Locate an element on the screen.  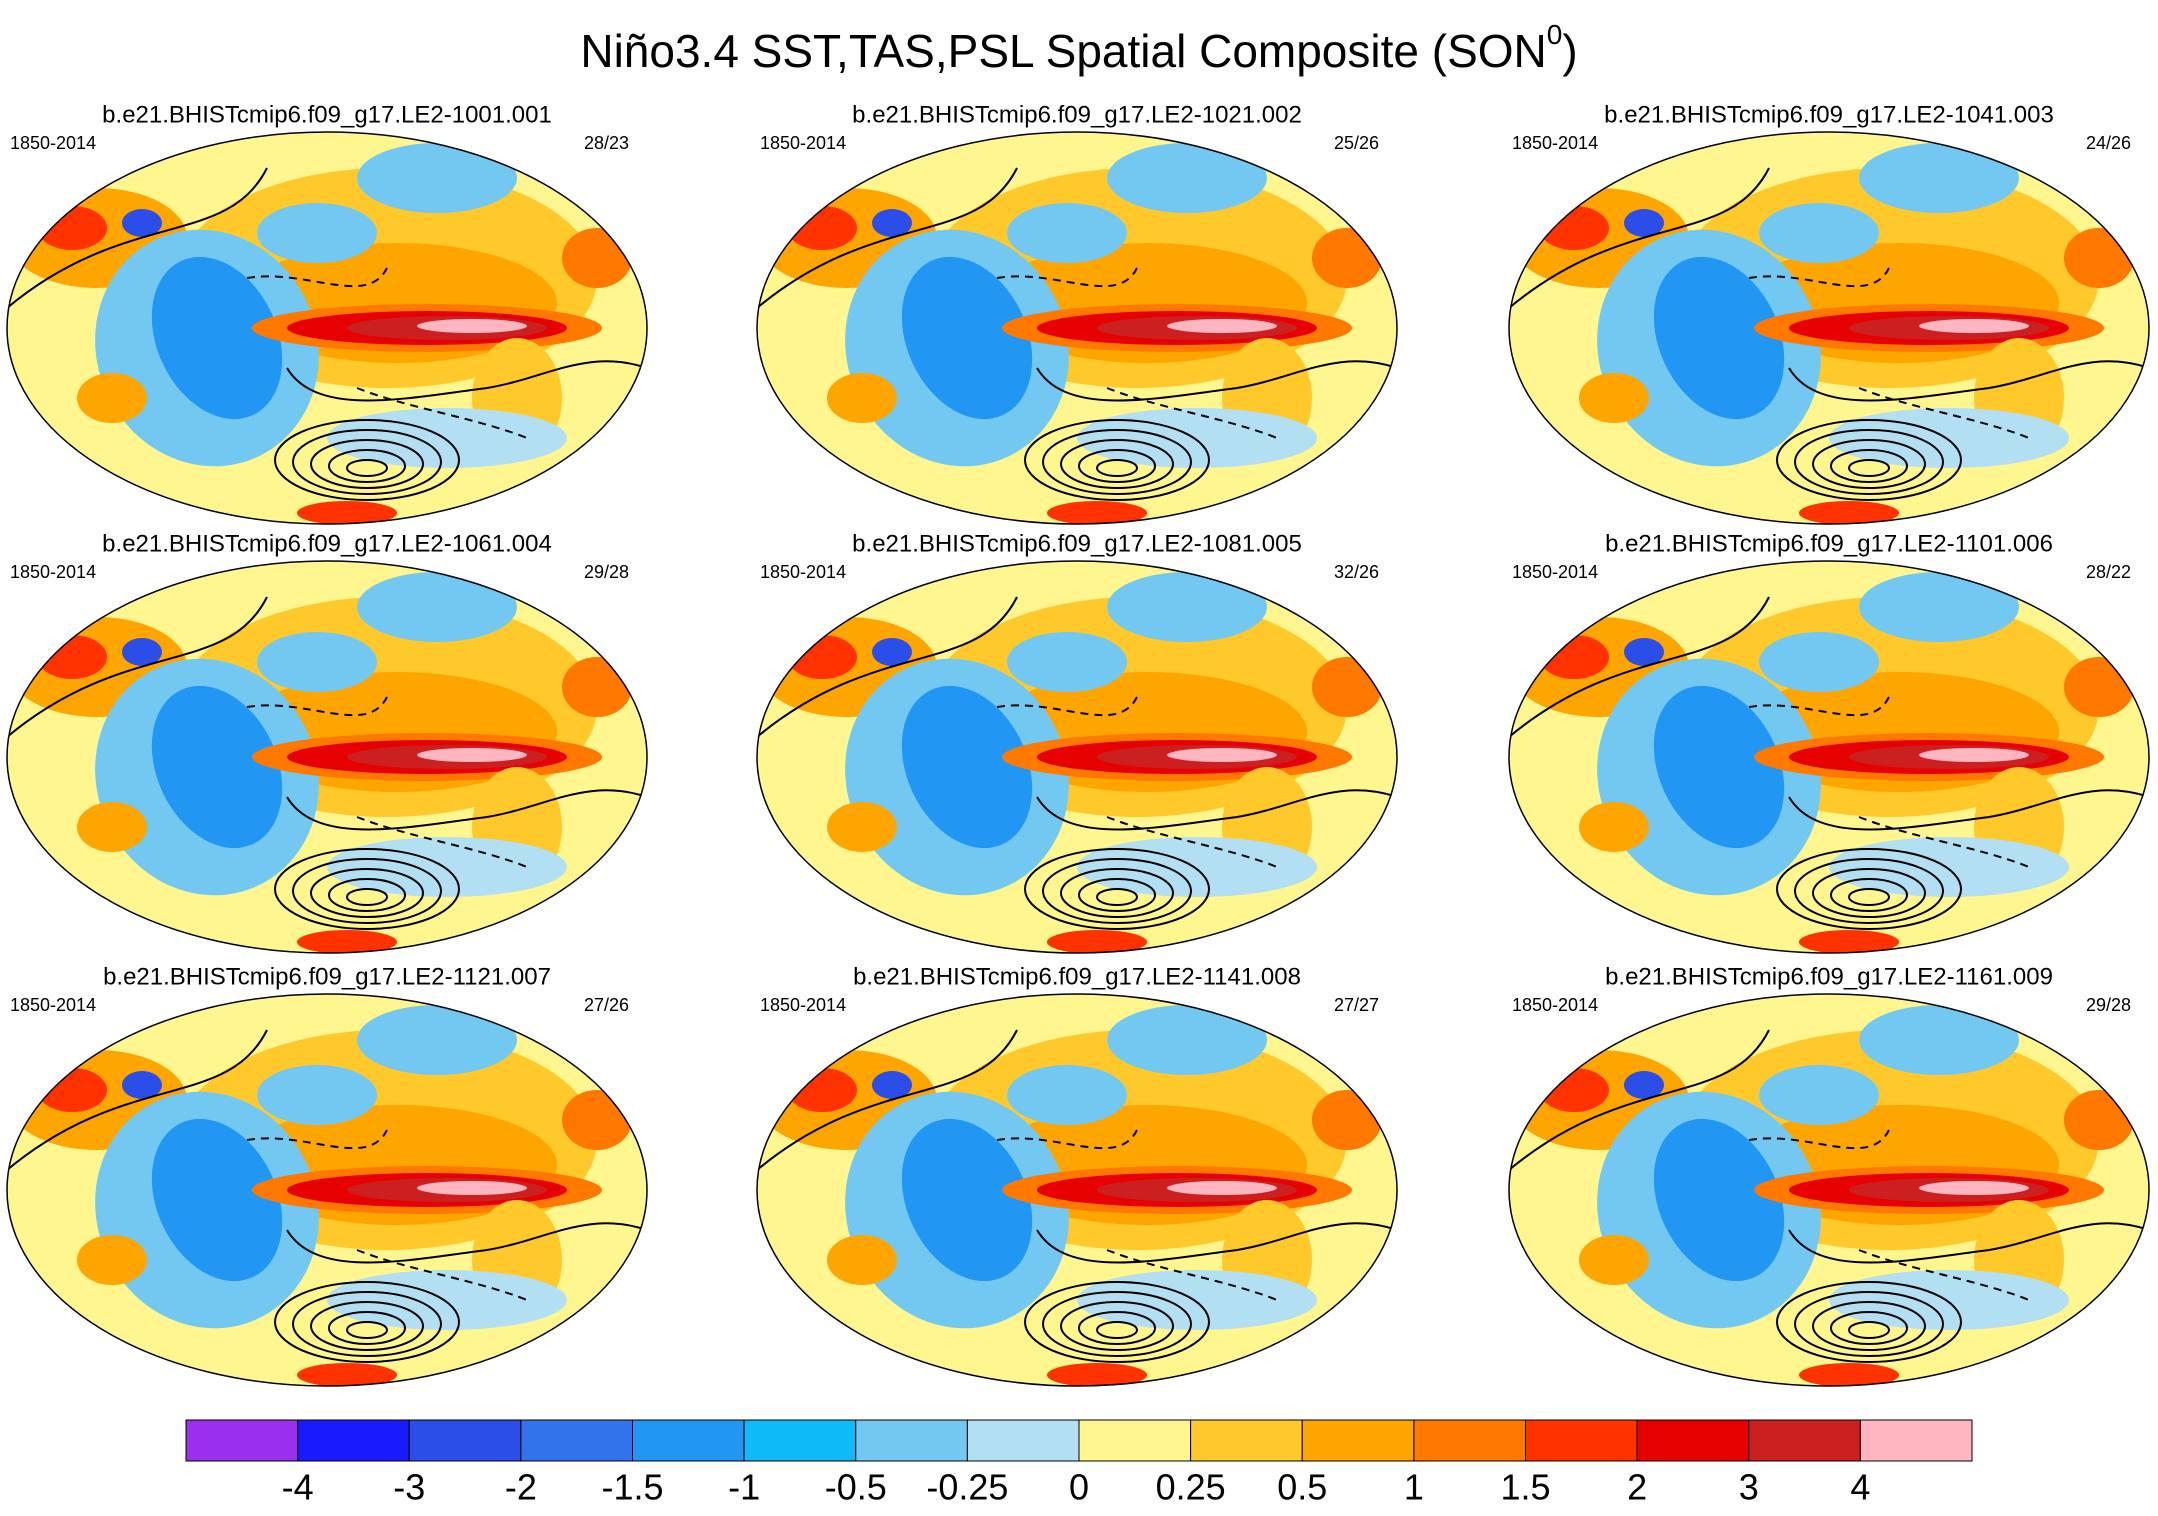
panel-title: b.e21.BHISTcmip6.f09_g17.LE2-1161.009 is located at coordinates (1829, 976).